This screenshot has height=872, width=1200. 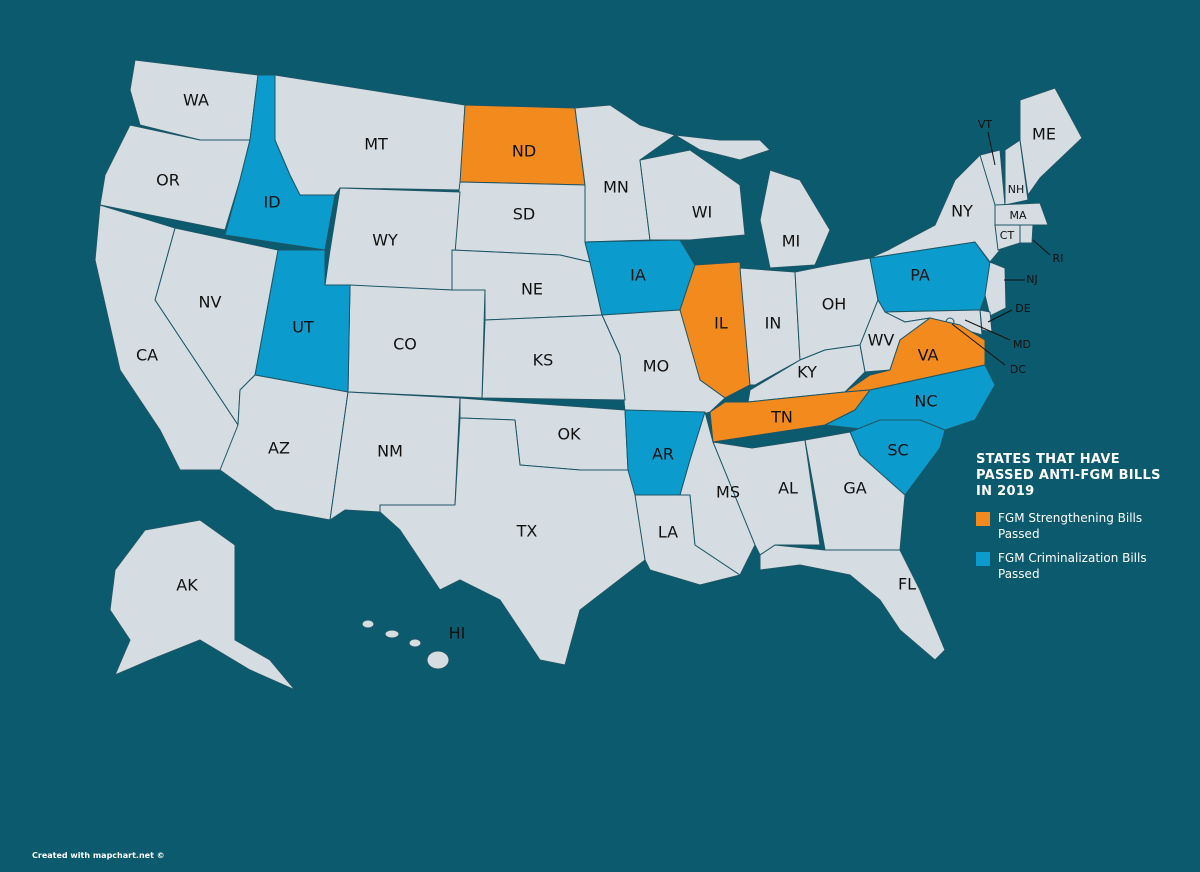 What do you see at coordinates (791, 241) in the screenshot?
I see `state-label: MI` at bounding box center [791, 241].